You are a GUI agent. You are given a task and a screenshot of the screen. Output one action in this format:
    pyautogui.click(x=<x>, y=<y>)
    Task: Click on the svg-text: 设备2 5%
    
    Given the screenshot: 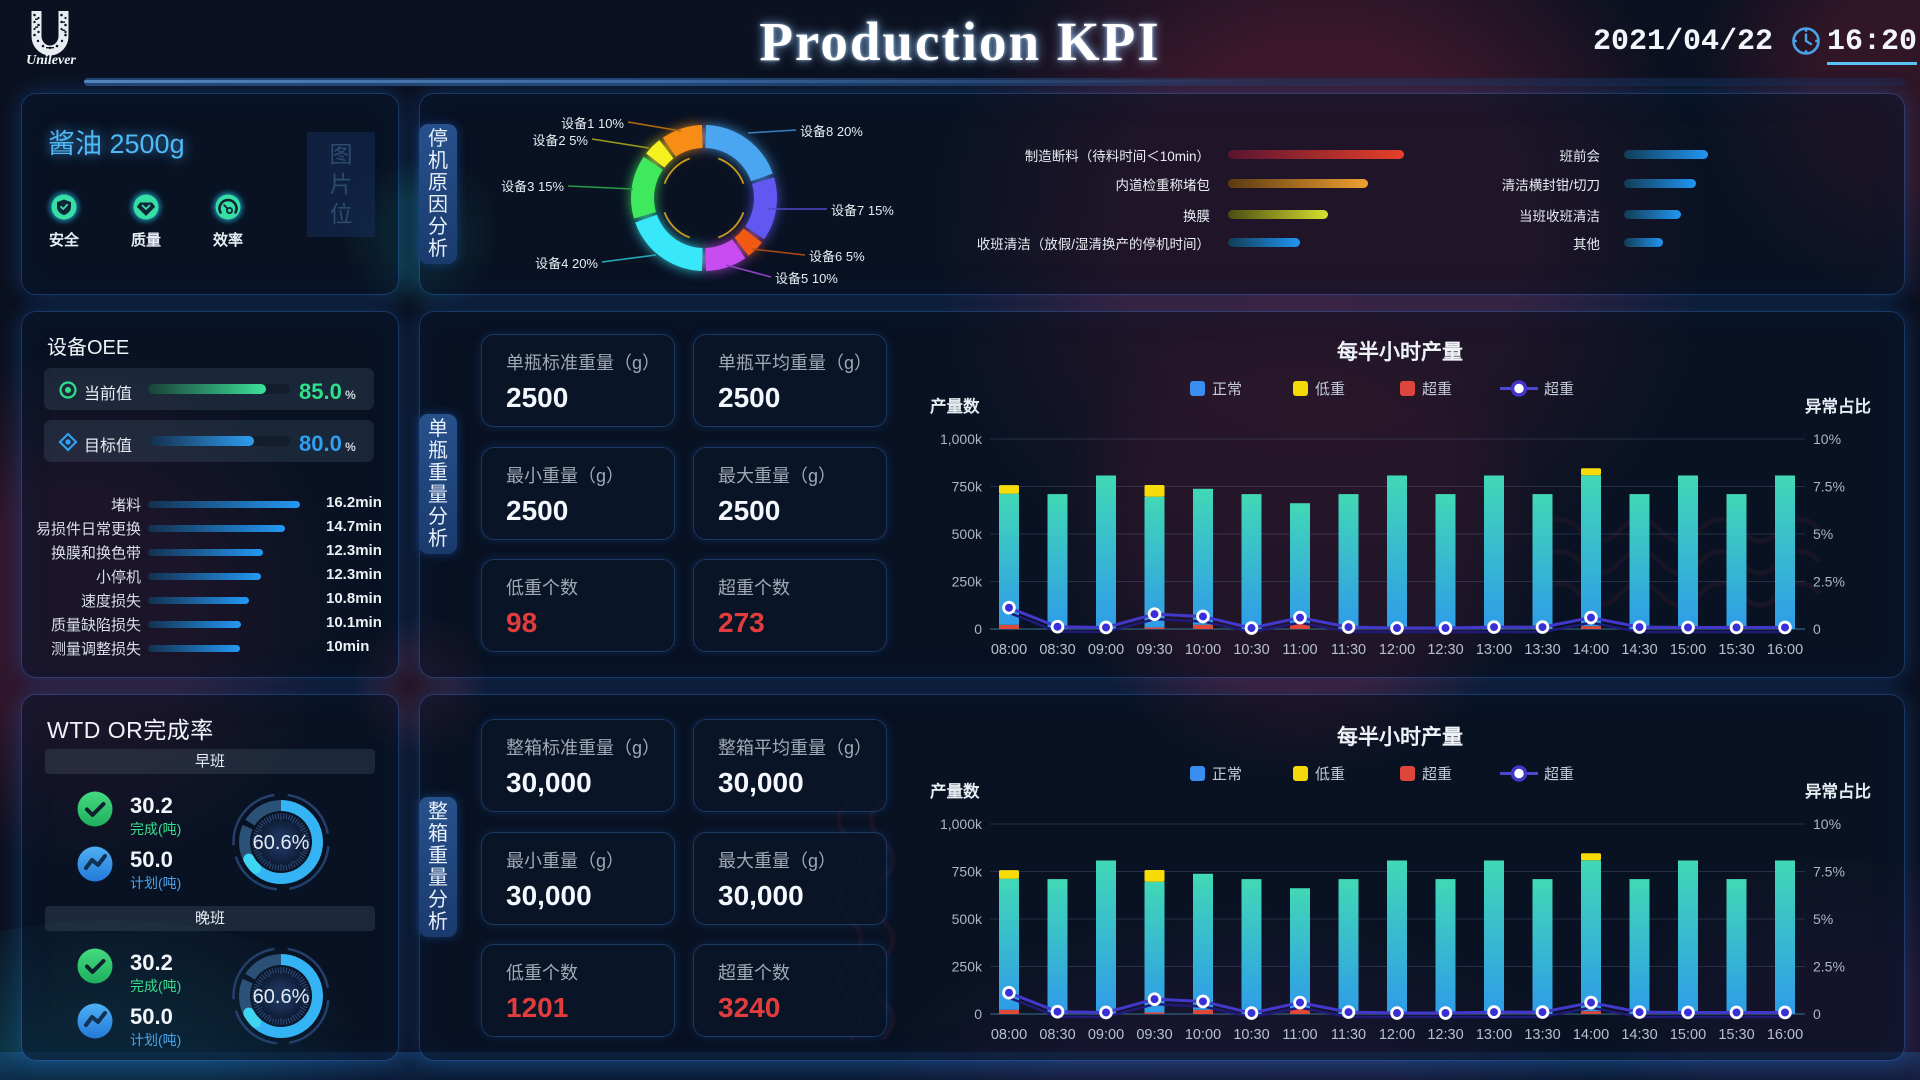 What is the action you would take?
    pyautogui.click(x=560, y=140)
    